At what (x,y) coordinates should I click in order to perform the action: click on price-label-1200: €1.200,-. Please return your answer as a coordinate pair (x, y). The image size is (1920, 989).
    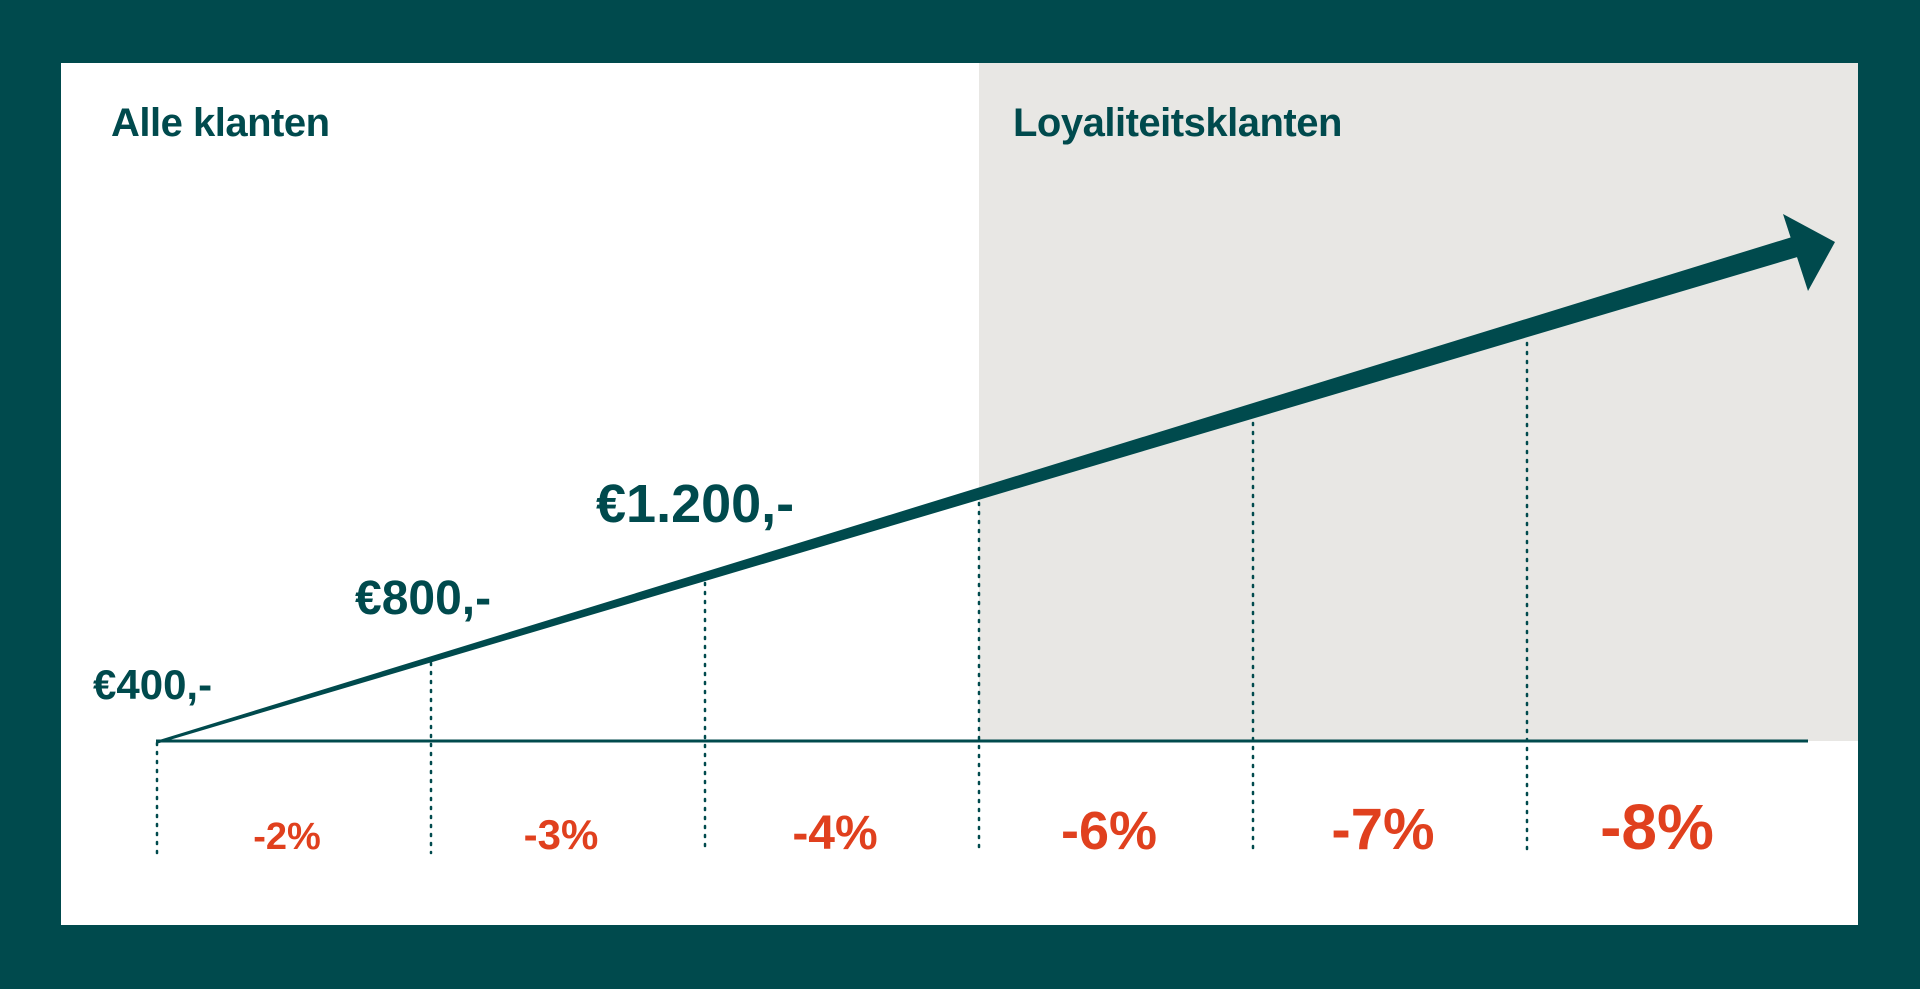
    Looking at the image, I should click on (695, 504).